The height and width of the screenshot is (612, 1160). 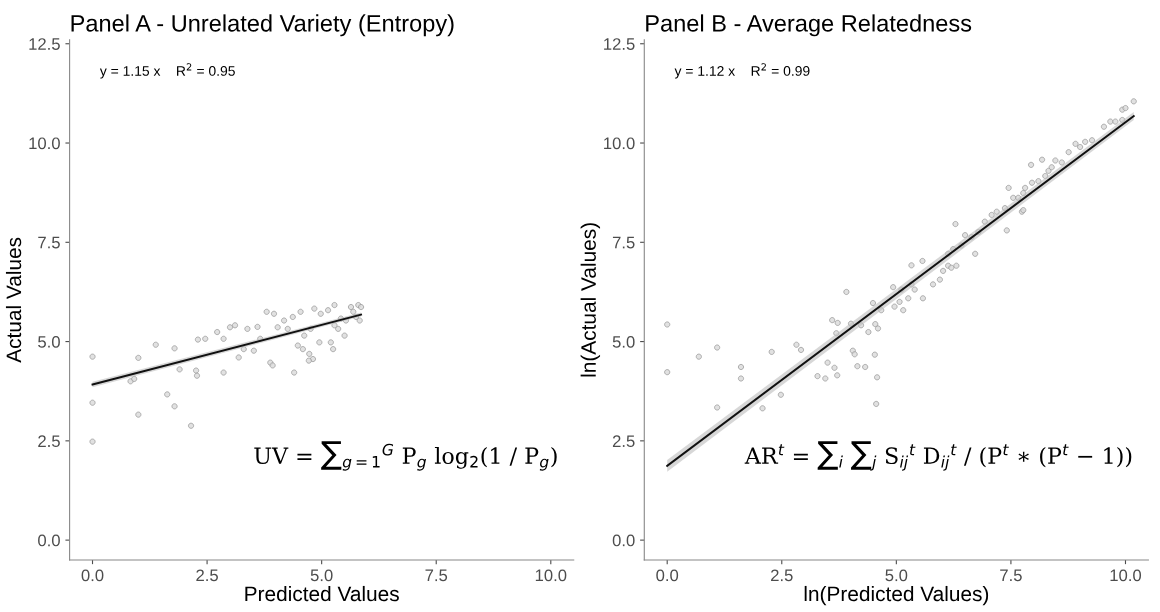 I want to click on x-axis-title: ln(Predicted Values), so click(x=896, y=595).